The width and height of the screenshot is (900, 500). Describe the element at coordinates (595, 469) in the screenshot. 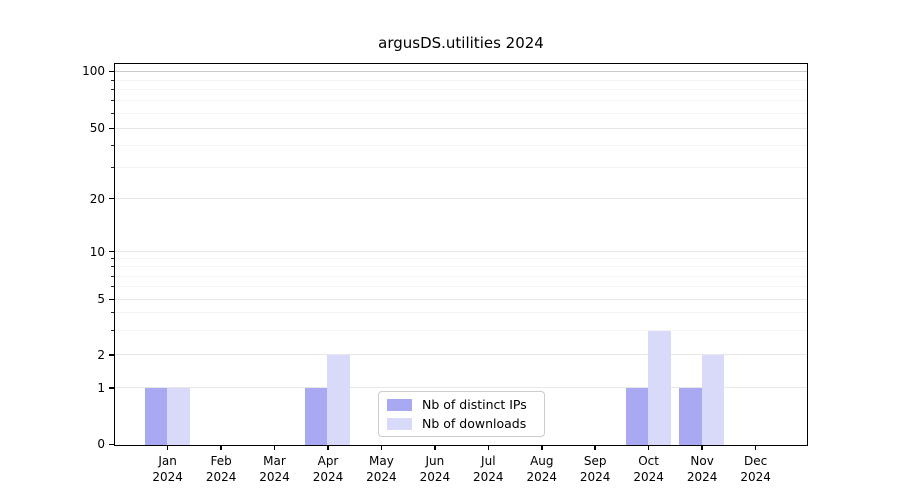

I see `x-axis-tick-label: Sep 2024` at that location.